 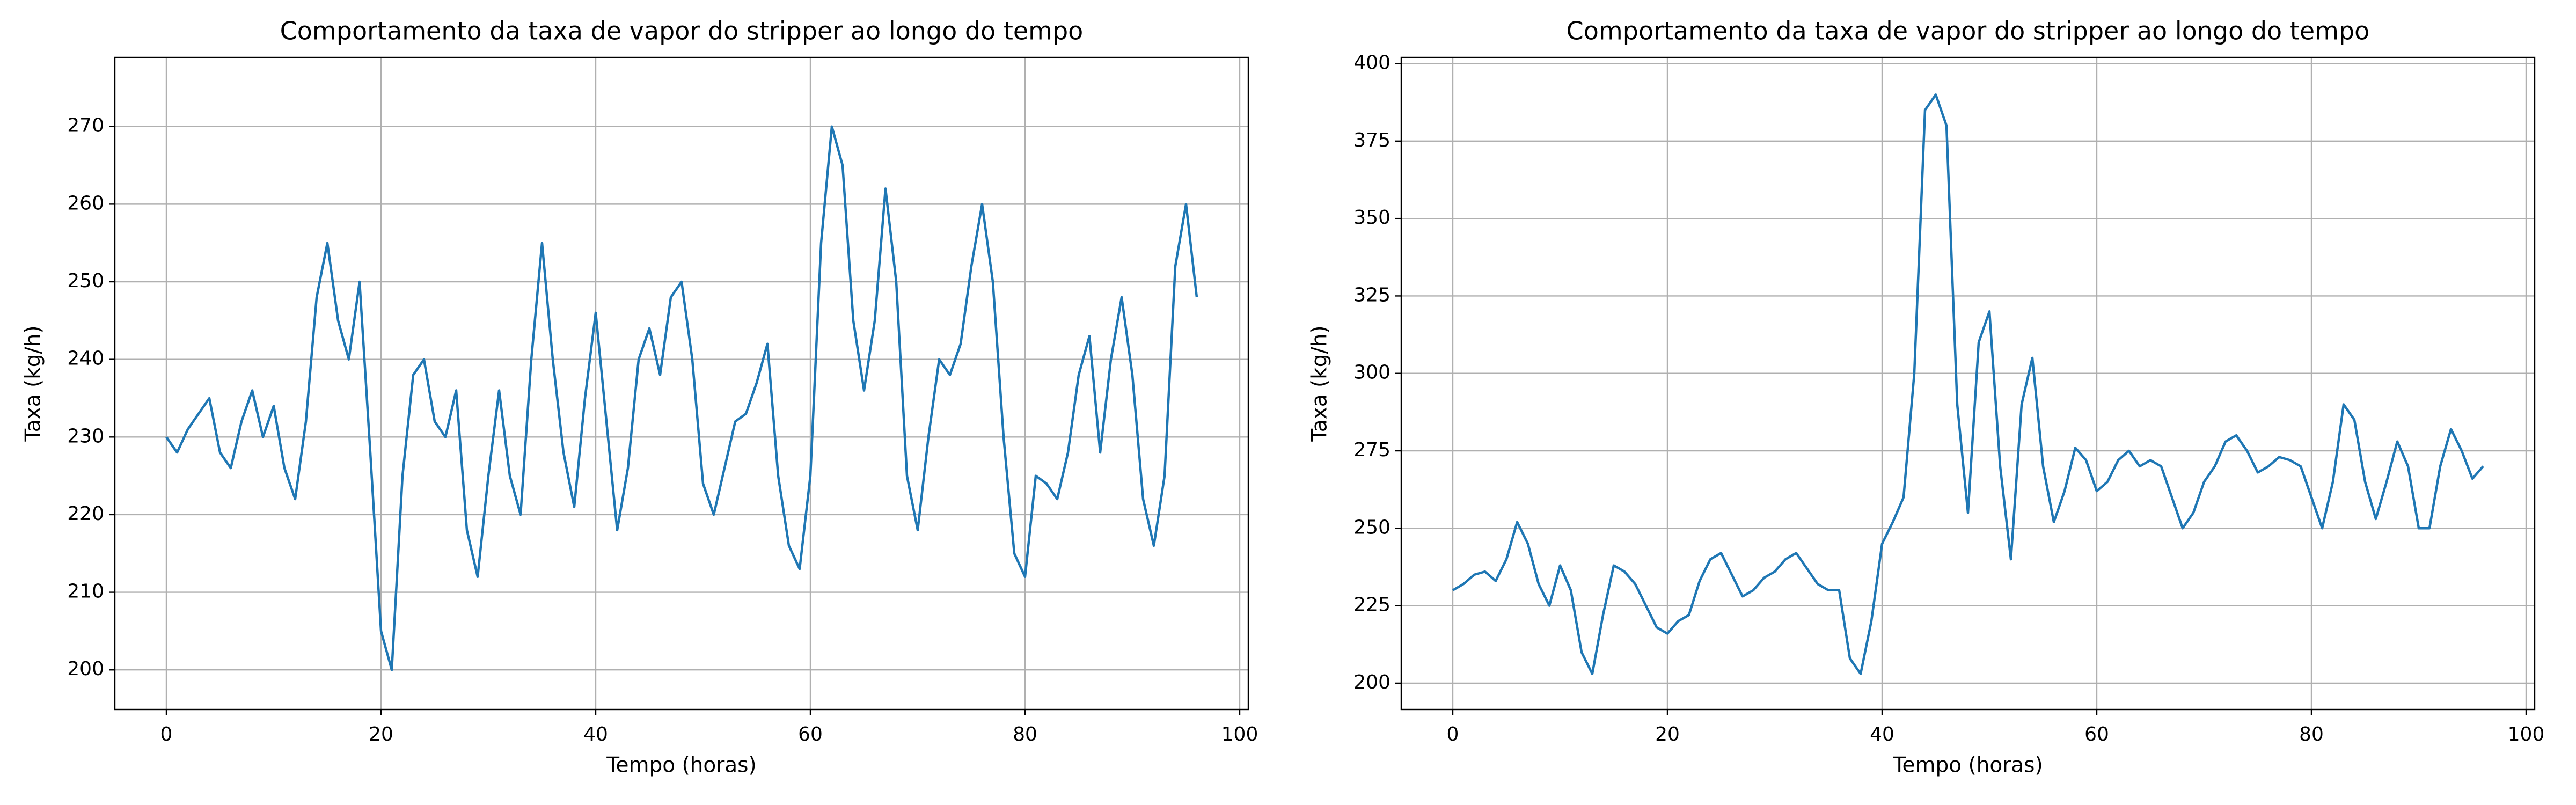 What do you see at coordinates (85, 203) in the screenshot?
I see `y-tick-label: 260` at bounding box center [85, 203].